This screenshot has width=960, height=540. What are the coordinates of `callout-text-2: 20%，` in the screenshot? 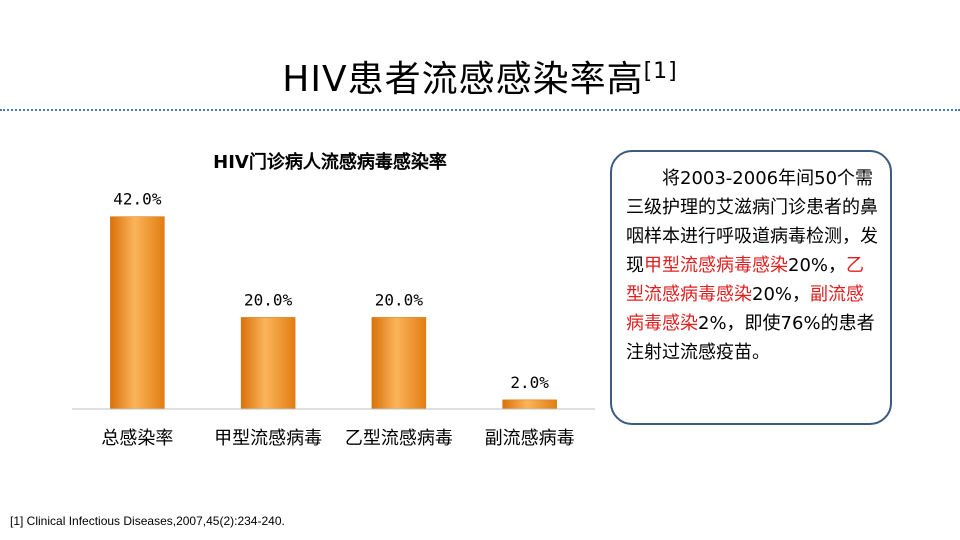 It's located at (817, 265).